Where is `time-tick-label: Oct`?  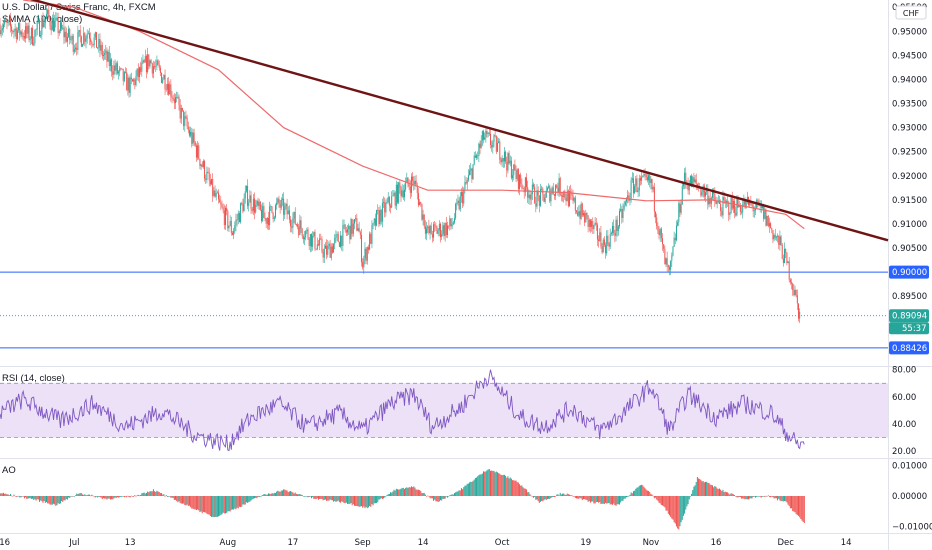
time-tick-label: Oct is located at coordinates (502, 543).